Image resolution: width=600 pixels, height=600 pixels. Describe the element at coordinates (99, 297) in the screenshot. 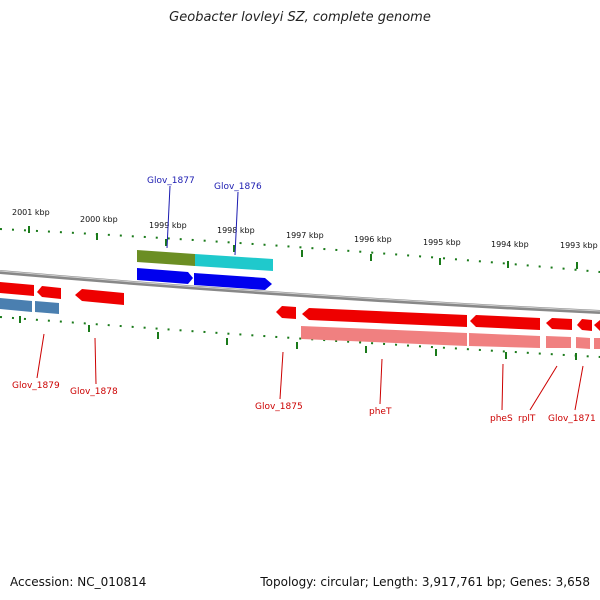

I see `cds-glov1878` at that location.